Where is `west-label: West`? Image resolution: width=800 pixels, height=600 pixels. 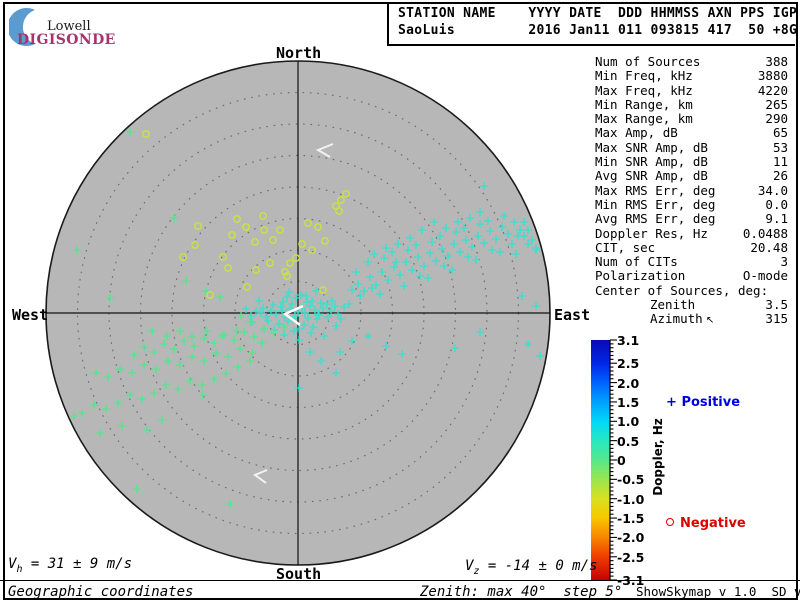
west-label: West is located at coordinates (30, 315).